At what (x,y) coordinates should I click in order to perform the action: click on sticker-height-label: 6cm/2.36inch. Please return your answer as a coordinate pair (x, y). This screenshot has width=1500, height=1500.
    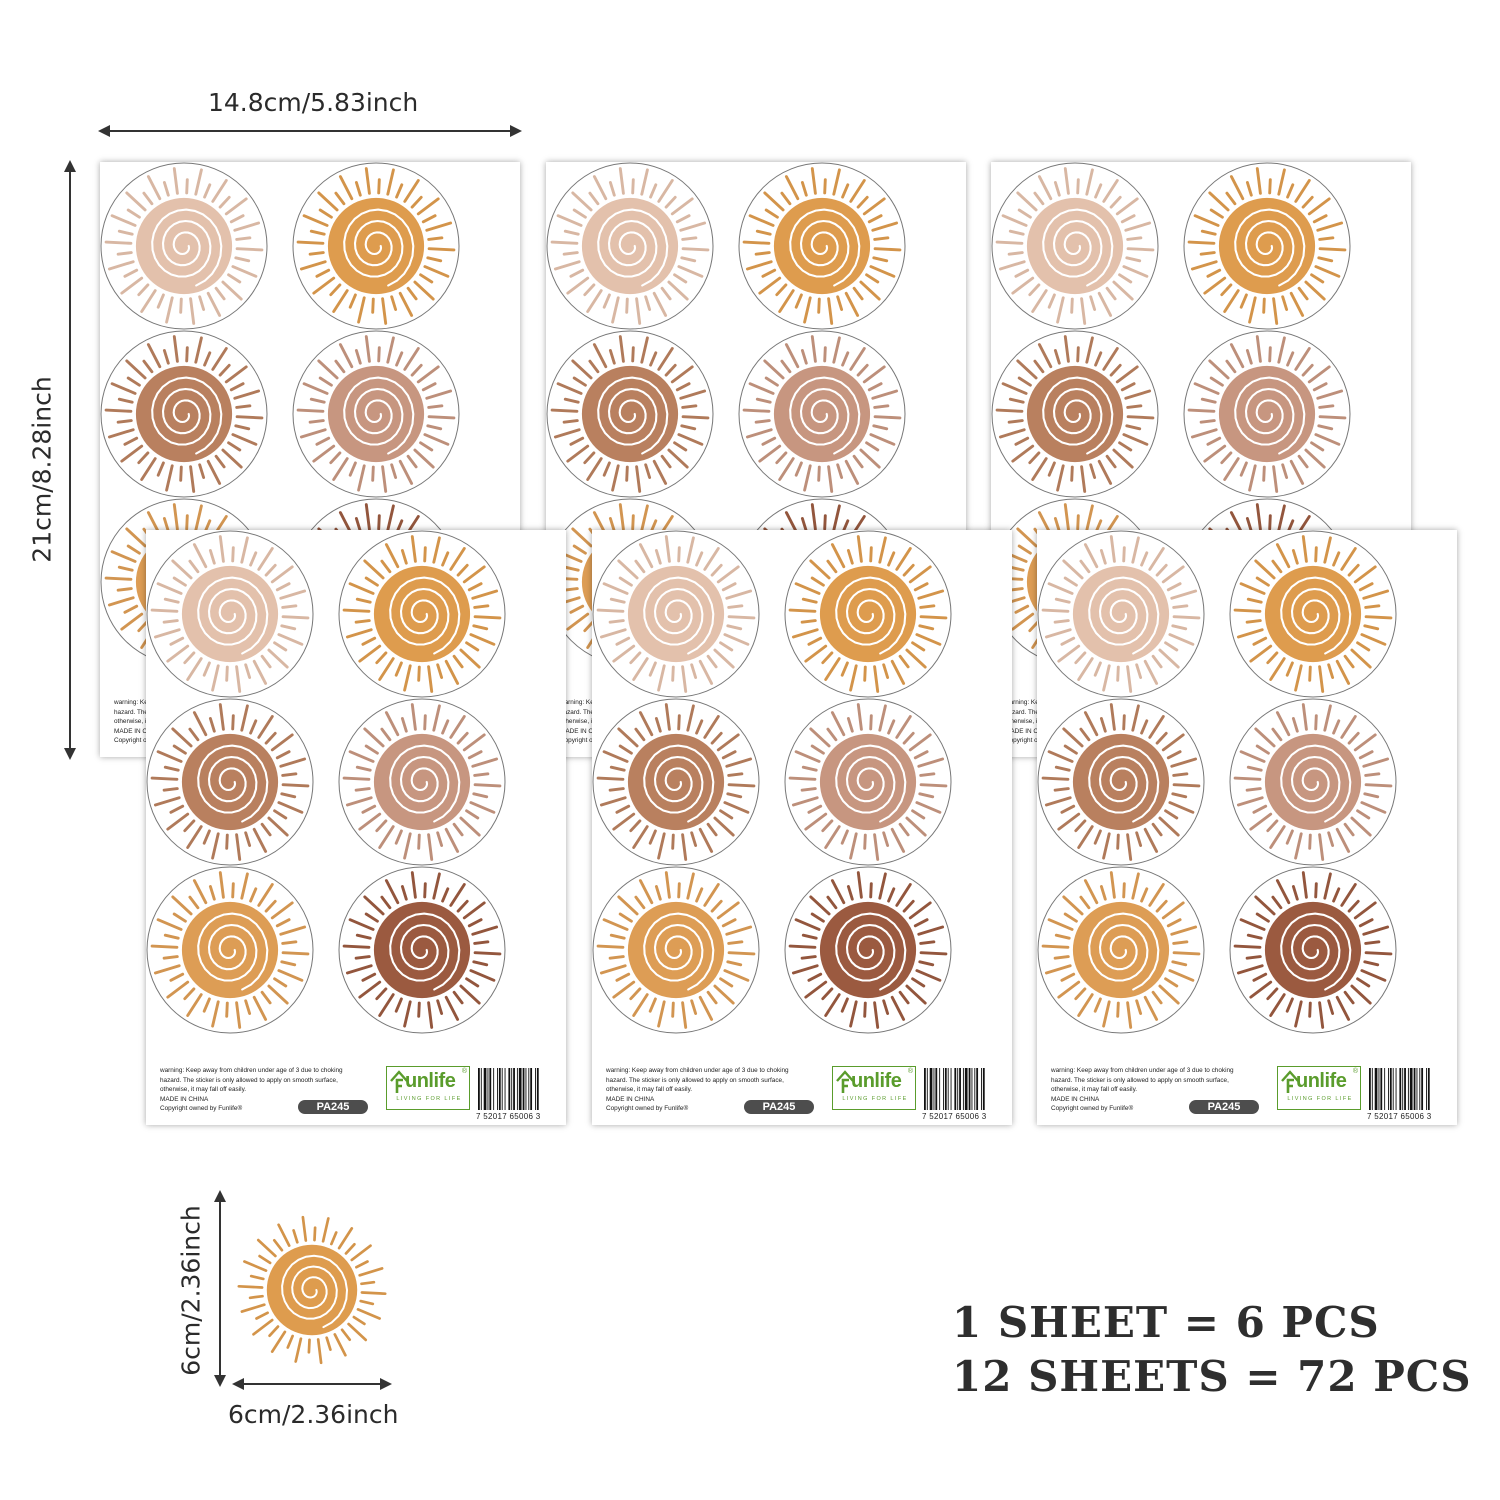
    Looking at the image, I should click on (191, 1290).